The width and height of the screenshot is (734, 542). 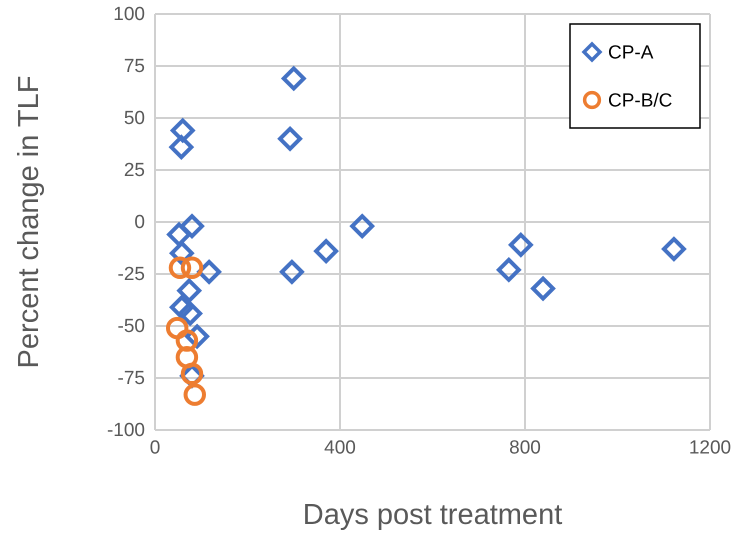 I want to click on x-axis-title: Days post treatment, so click(x=432, y=515).